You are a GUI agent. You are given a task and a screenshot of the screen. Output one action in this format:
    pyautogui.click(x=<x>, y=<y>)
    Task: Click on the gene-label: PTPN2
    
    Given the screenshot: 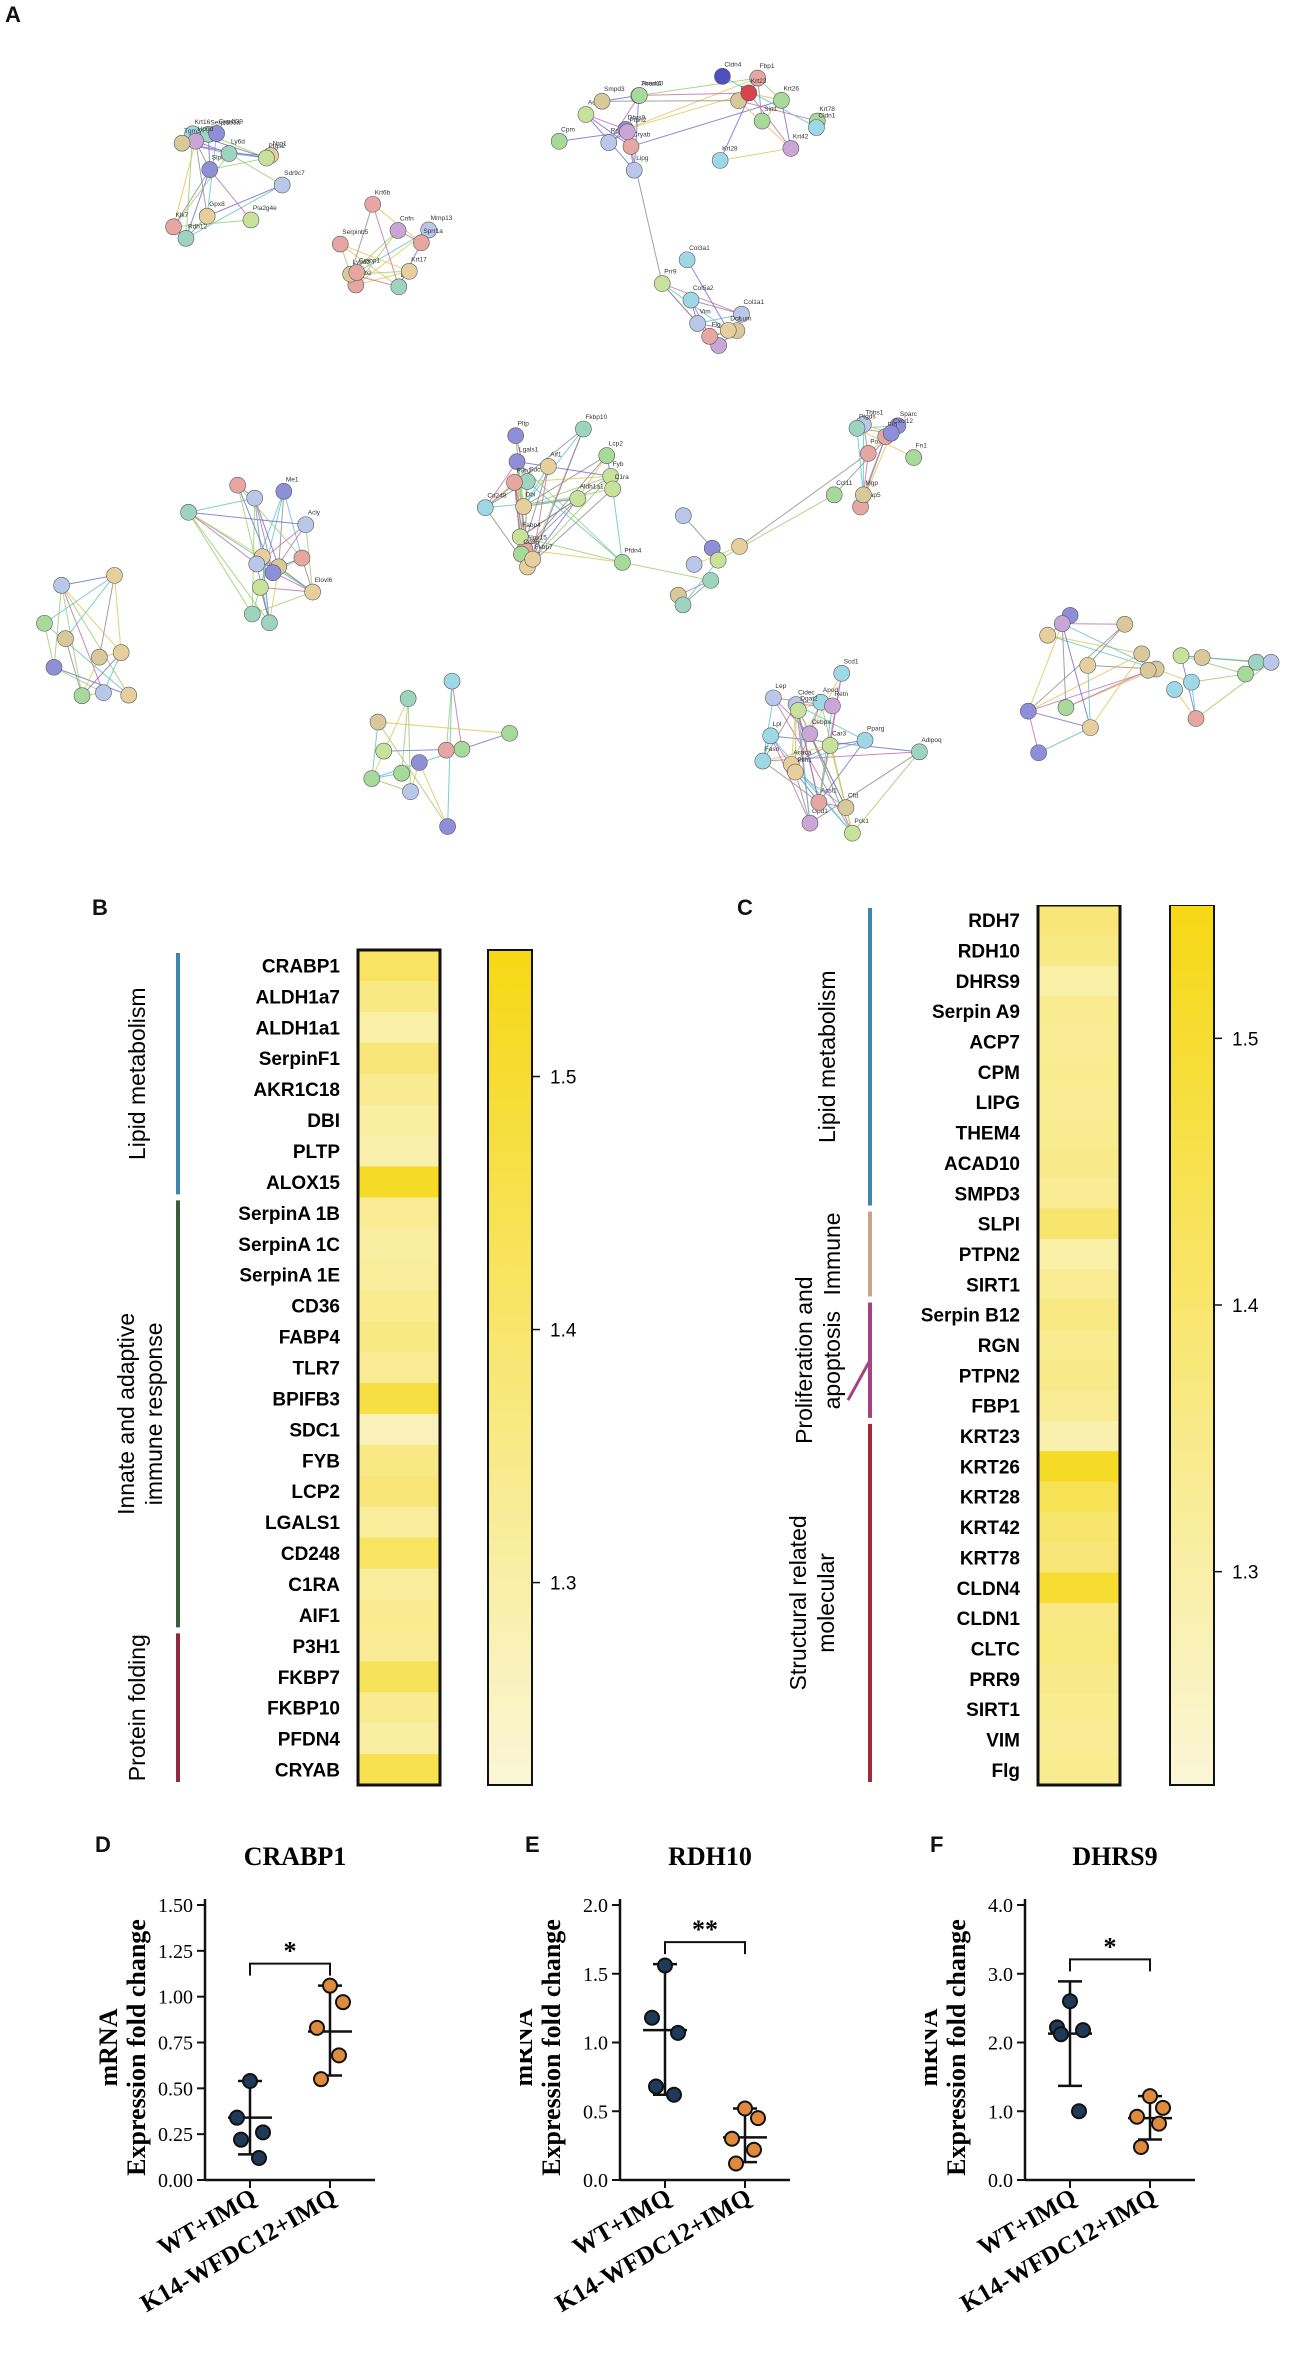 What is the action you would take?
    pyautogui.click(x=989, y=1255)
    